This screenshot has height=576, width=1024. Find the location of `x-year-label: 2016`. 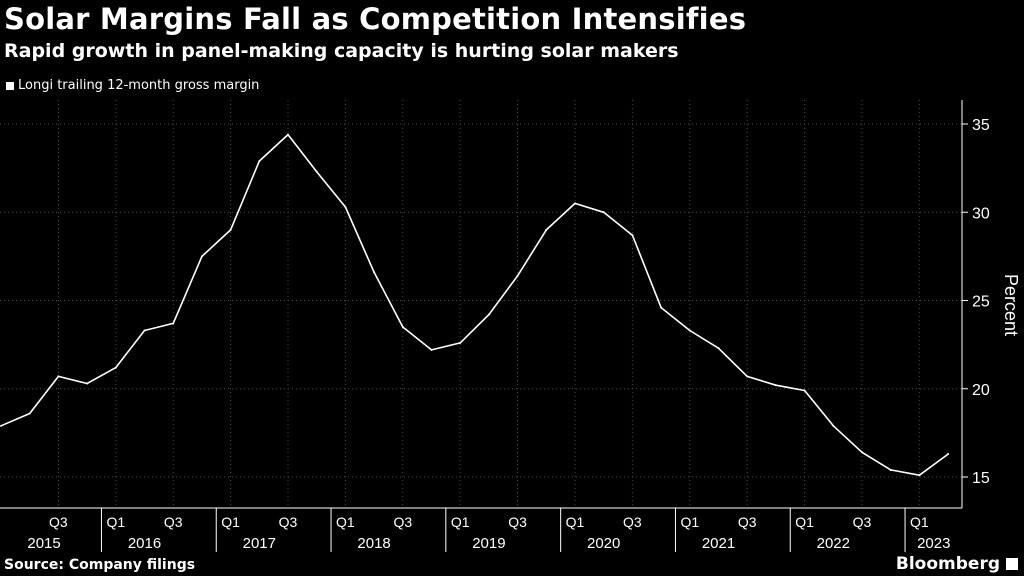

x-year-label: 2016 is located at coordinates (144, 543).